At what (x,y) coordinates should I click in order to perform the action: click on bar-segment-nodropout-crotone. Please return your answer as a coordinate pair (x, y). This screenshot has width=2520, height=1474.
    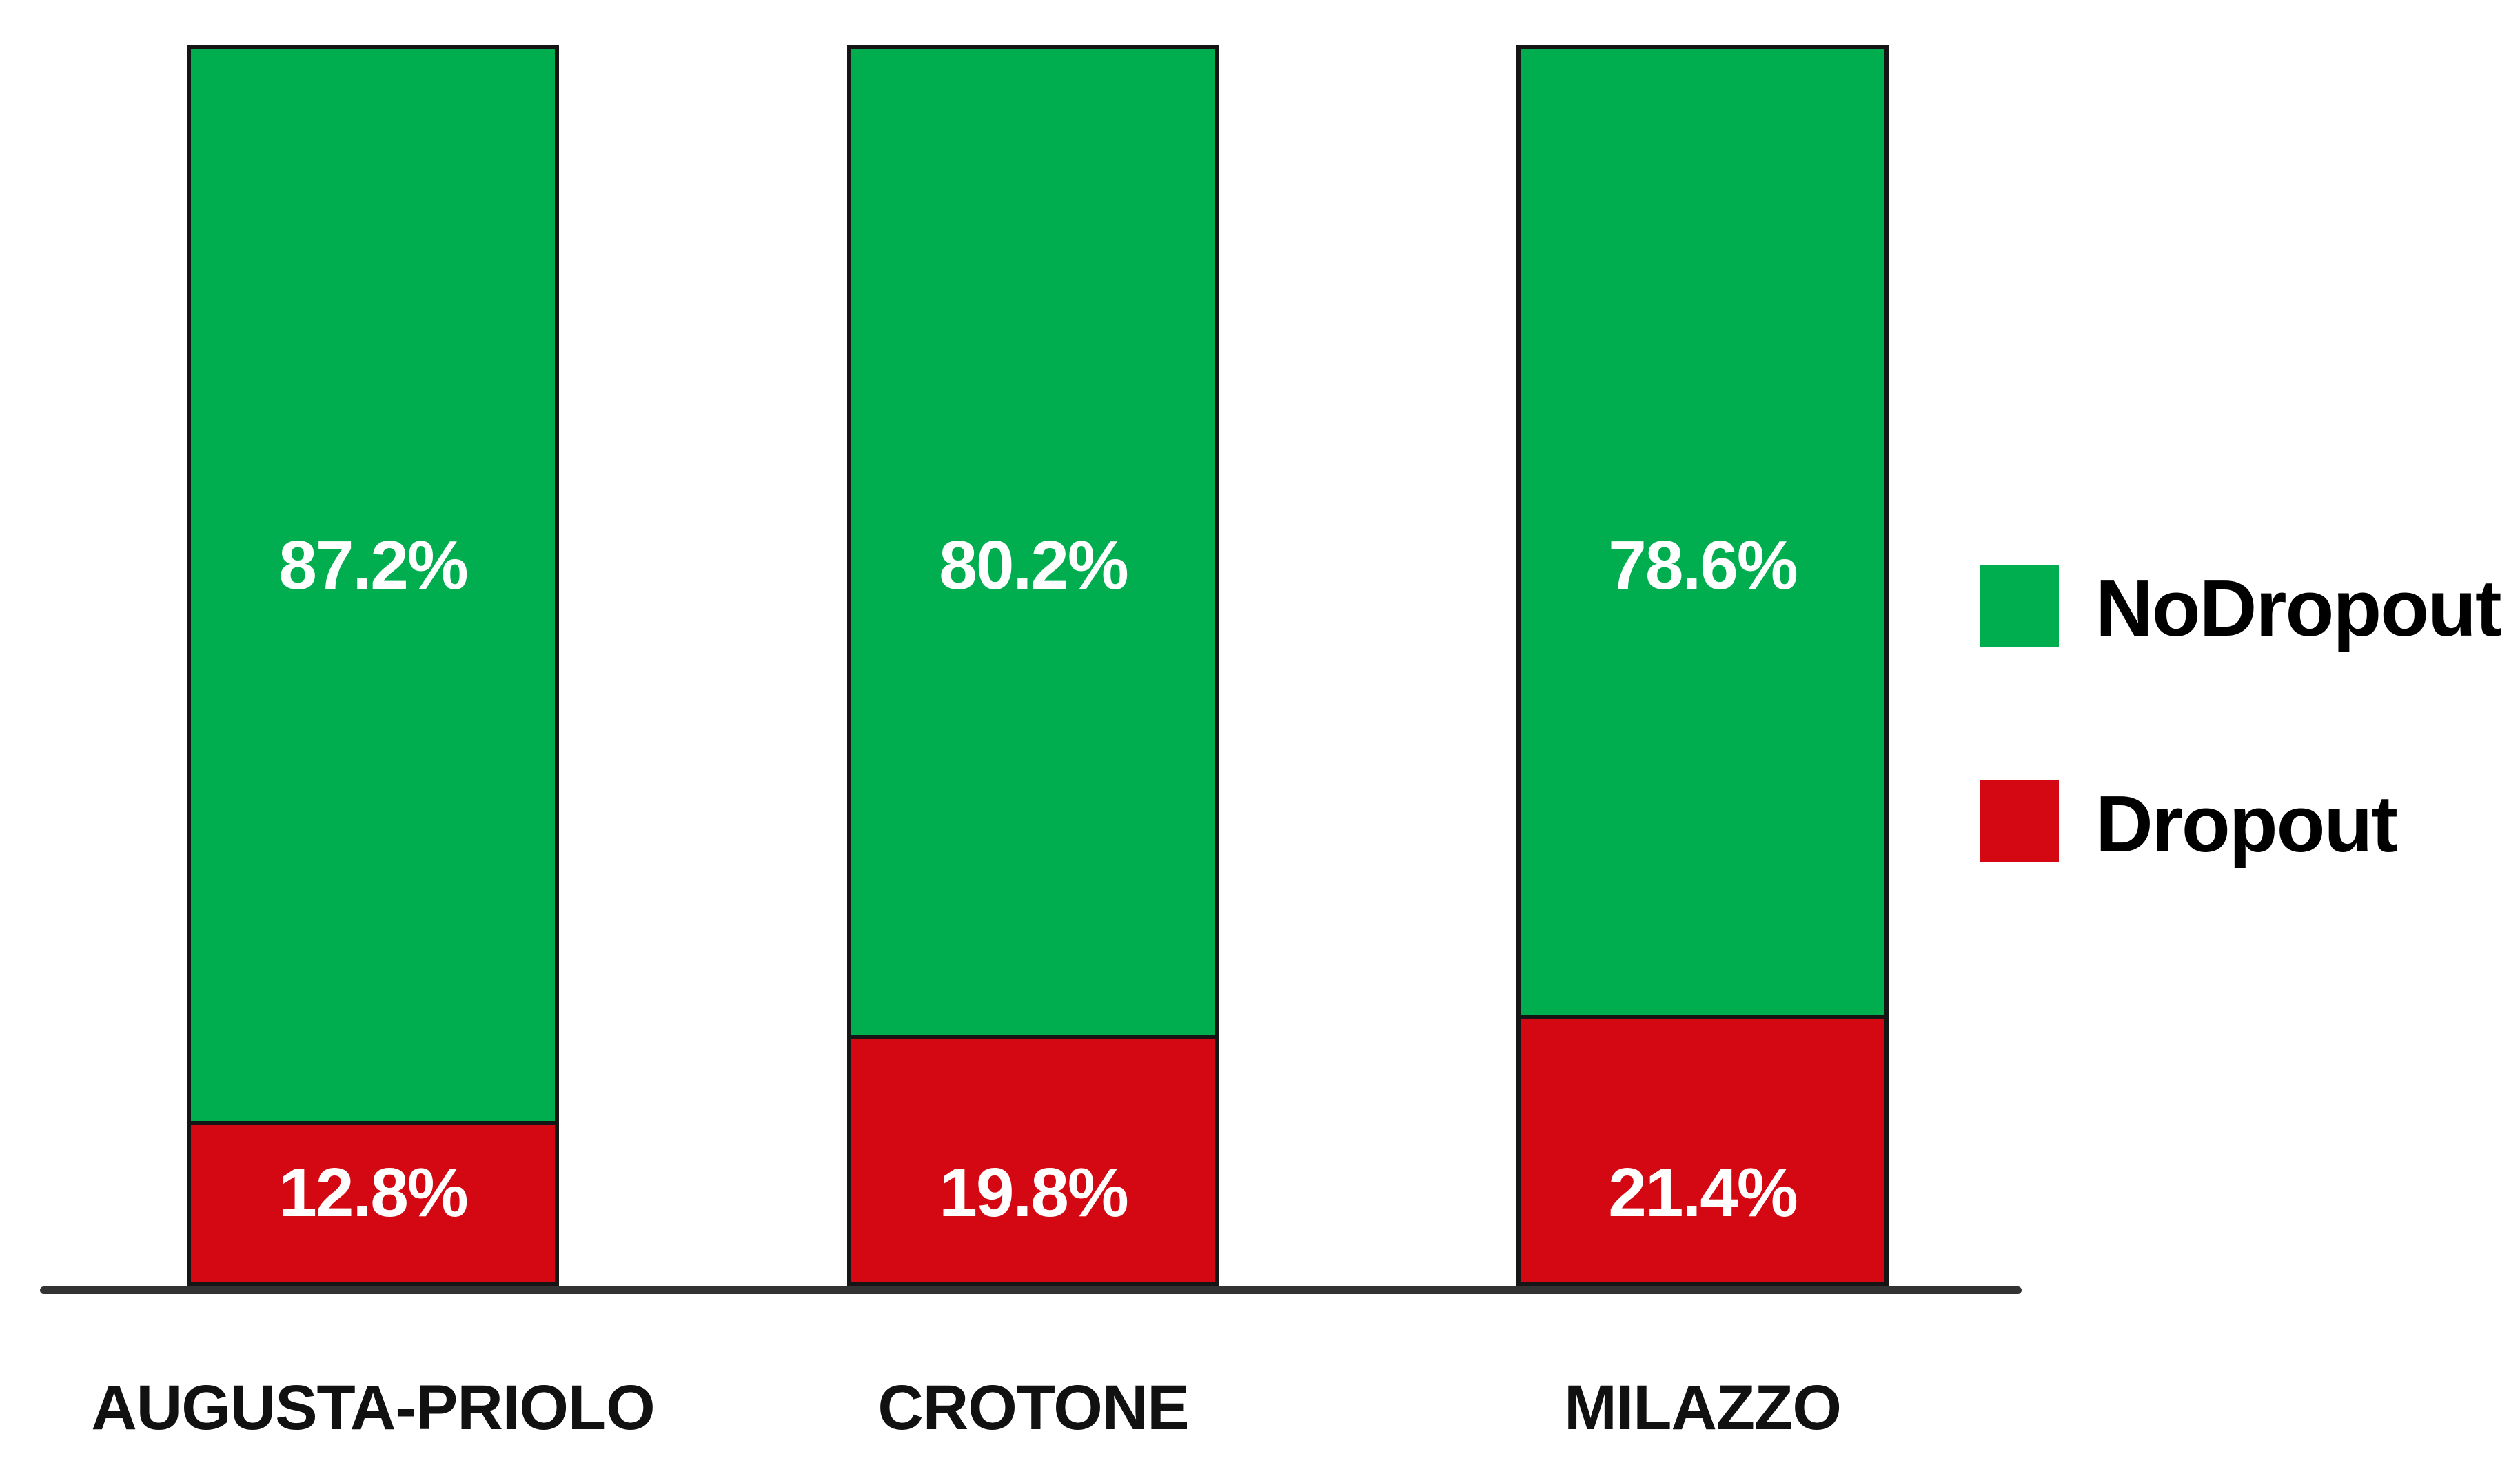
    Looking at the image, I should click on (1033, 542).